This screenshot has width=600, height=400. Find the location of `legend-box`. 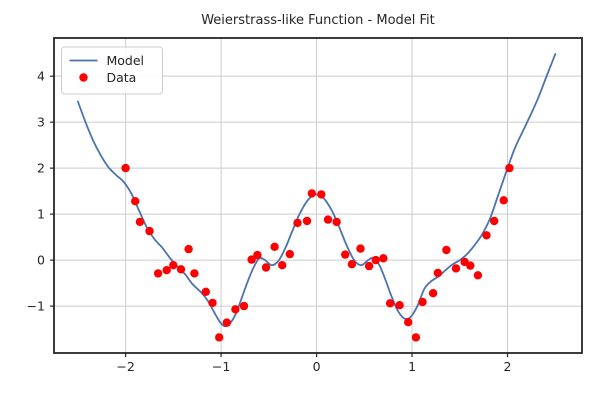

legend-box is located at coordinates (112, 70).